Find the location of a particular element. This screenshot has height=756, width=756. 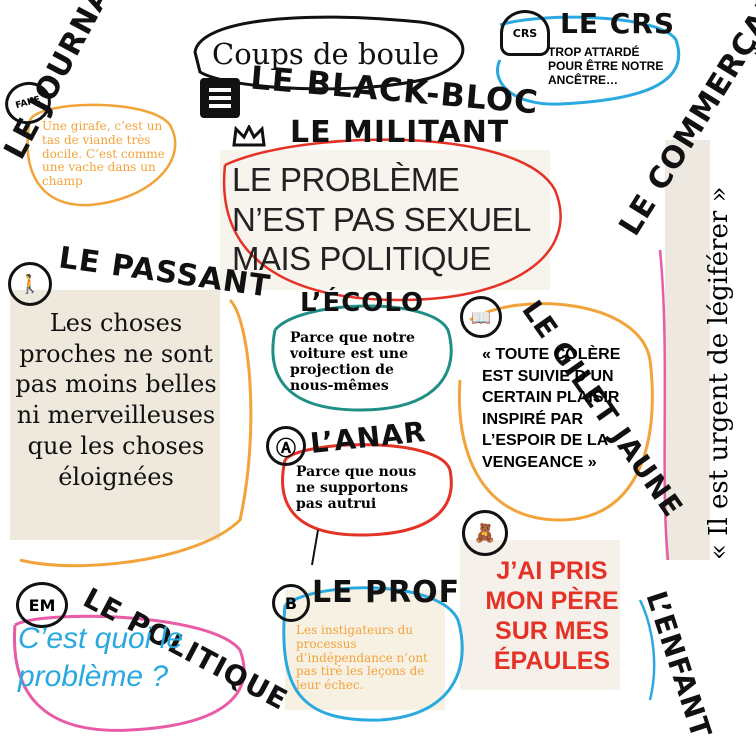

loop-crs is located at coordinates (588, 60).